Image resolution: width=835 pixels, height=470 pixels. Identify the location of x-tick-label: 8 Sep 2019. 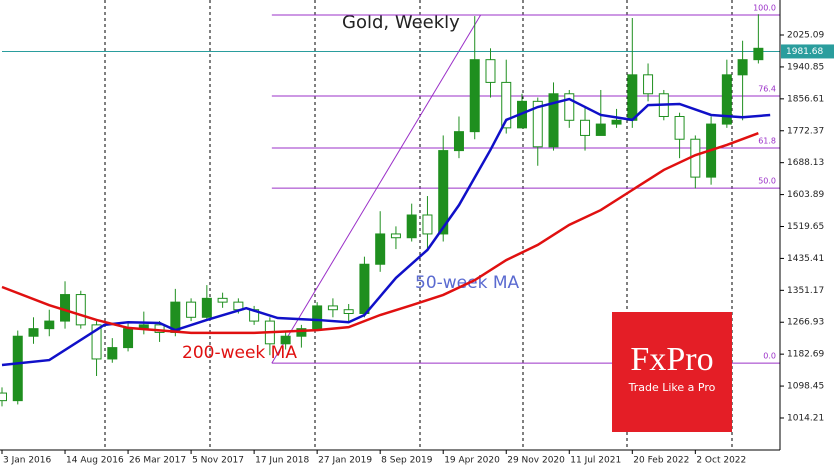
(407, 461).